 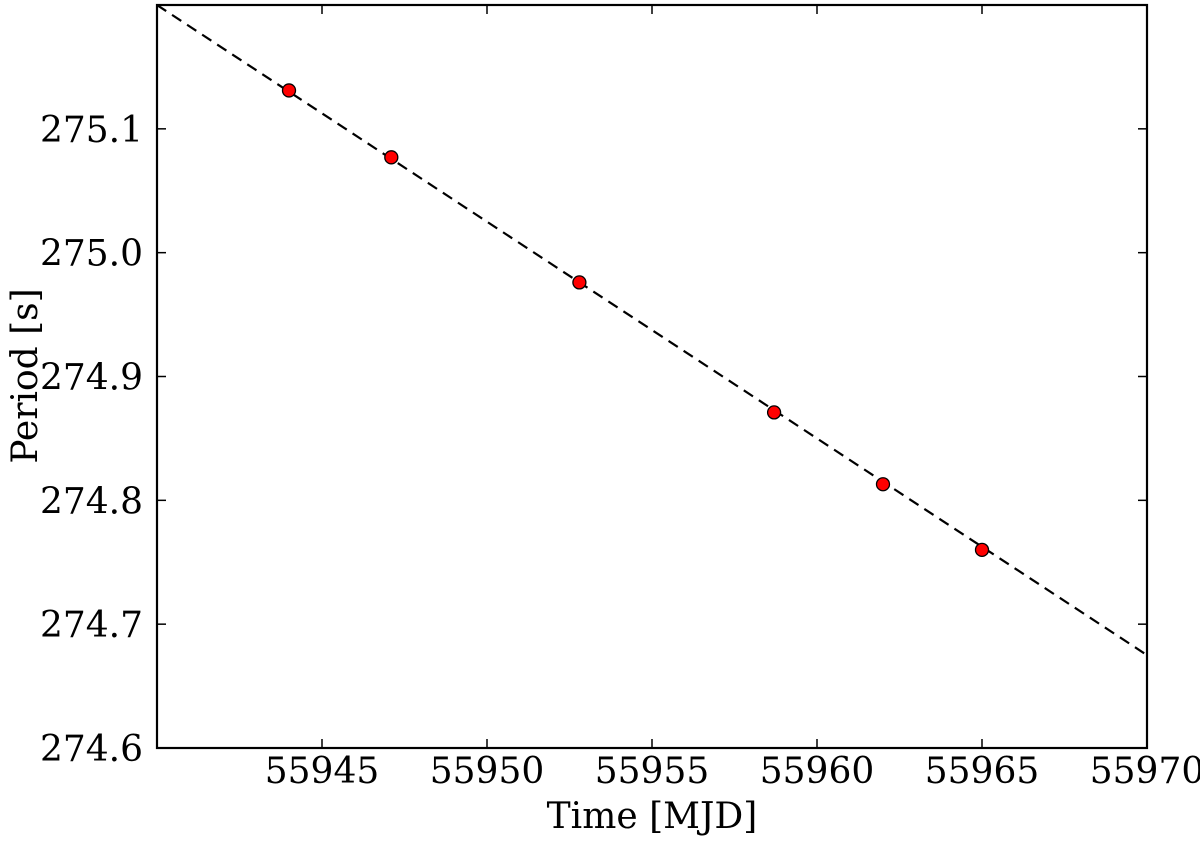 I want to click on x-axis-title: Time [MJD], so click(x=652, y=816).